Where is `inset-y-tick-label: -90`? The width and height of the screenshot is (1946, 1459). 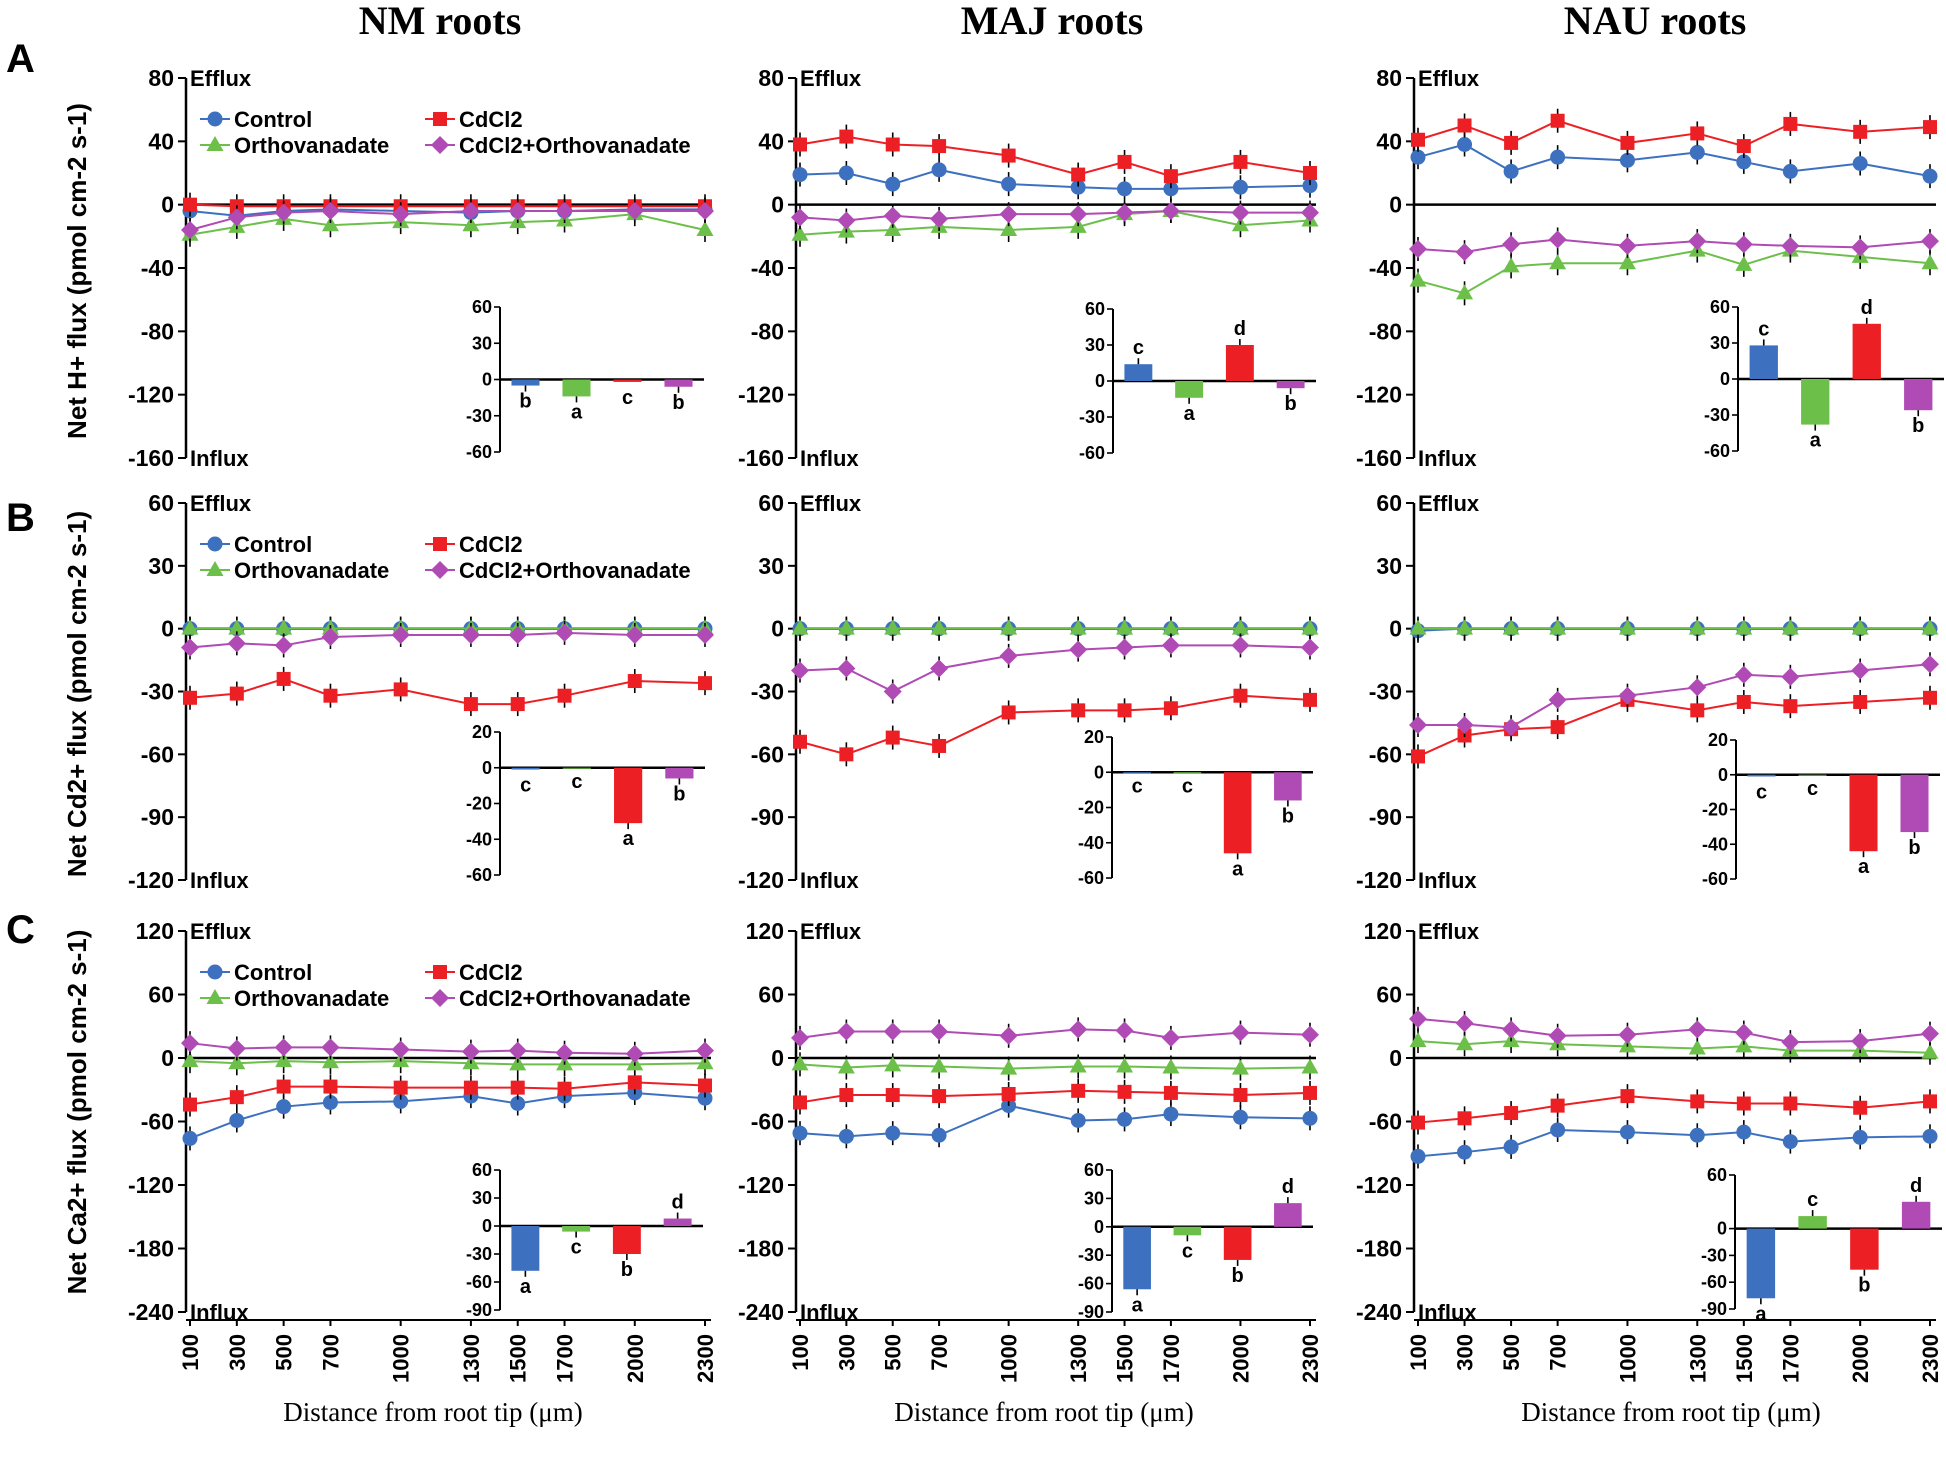
inset-y-tick-label: -90 is located at coordinates (479, 1310).